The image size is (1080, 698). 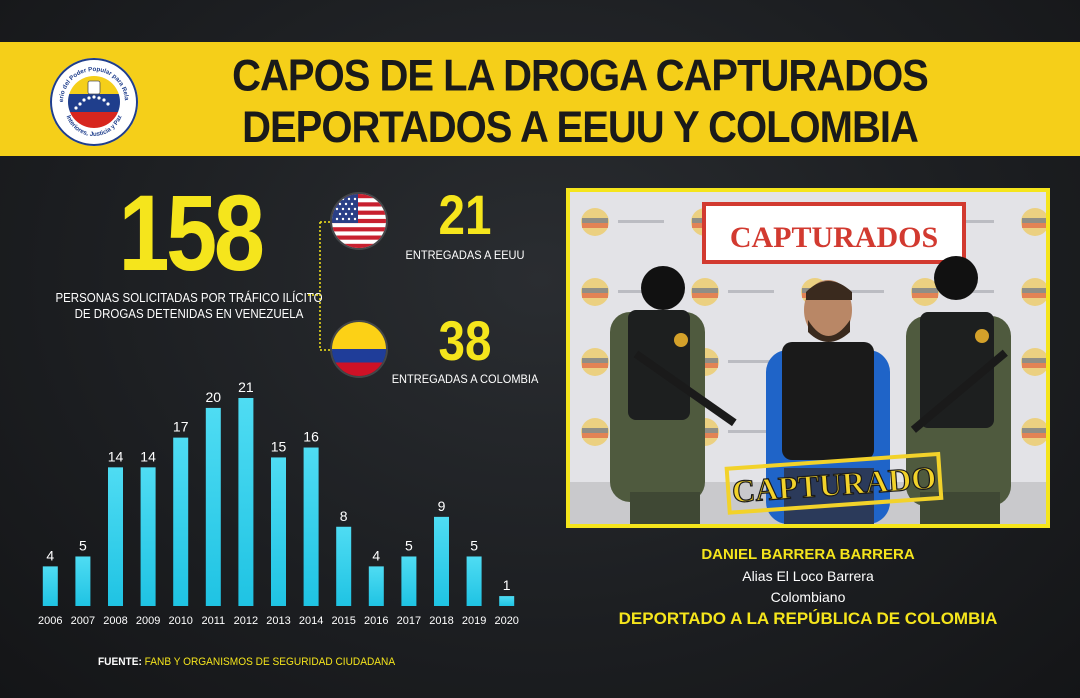 What do you see at coordinates (246, 387) in the screenshot?
I see `value-label-2012: 21` at bounding box center [246, 387].